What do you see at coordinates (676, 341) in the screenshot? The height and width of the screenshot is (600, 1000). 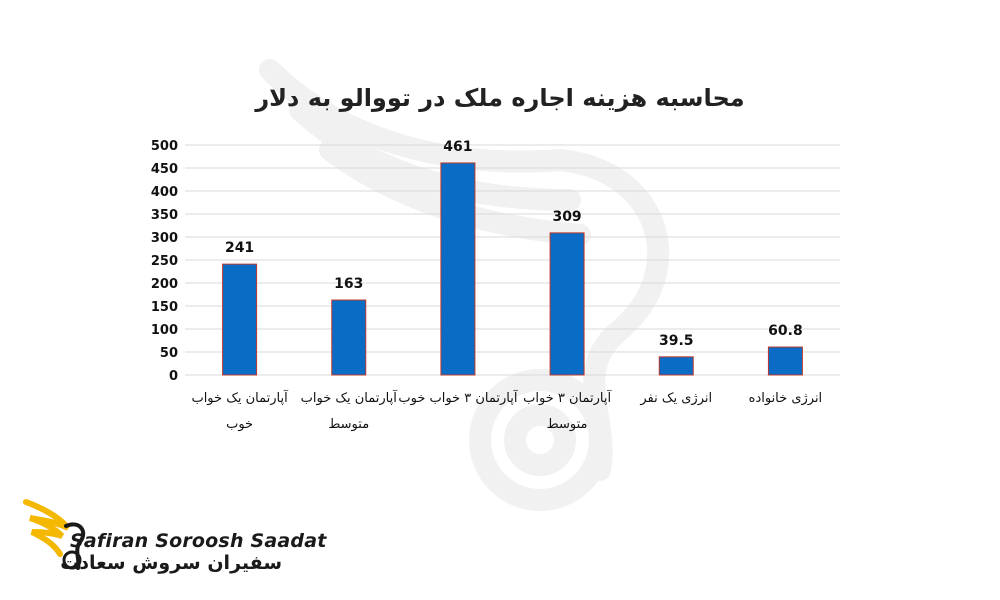 I see `data-label: 39.5` at bounding box center [676, 341].